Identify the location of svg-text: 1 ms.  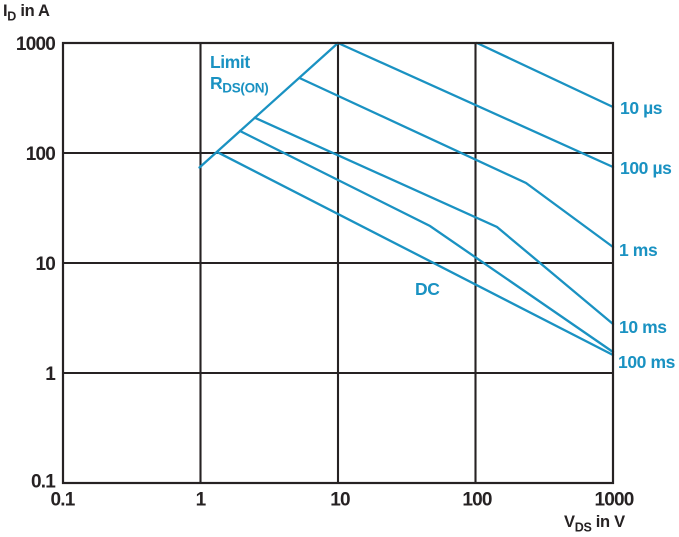
(638, 250).